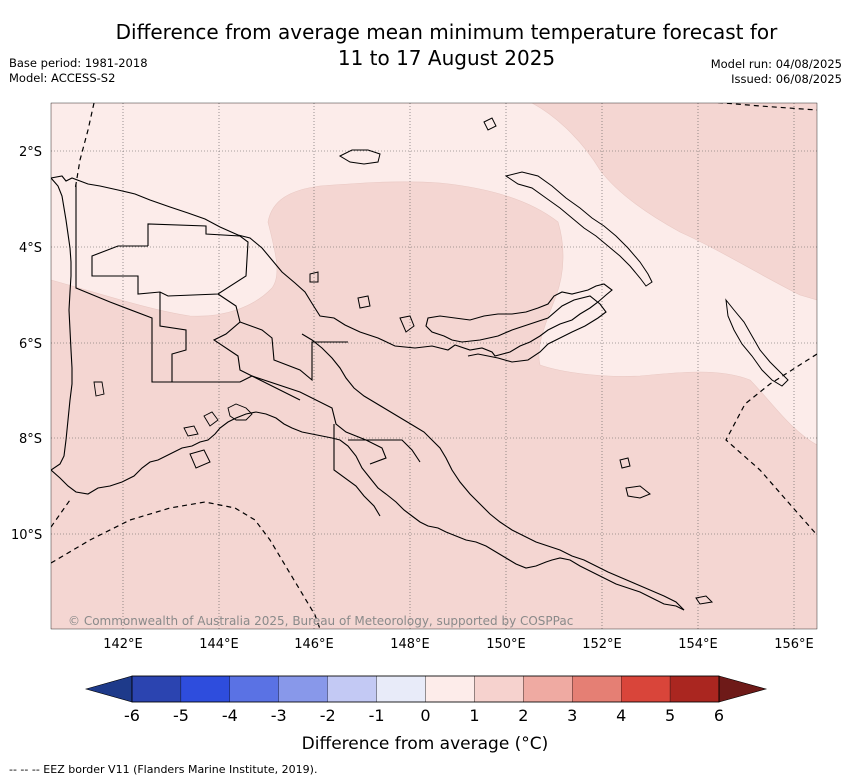 The width and height of the screenshot is (850, 781). I want to click on colorbar-ticks: -6 -5 -4 -3 -2 -1 0 1 2 3 4 5 6, so click(424, 715).